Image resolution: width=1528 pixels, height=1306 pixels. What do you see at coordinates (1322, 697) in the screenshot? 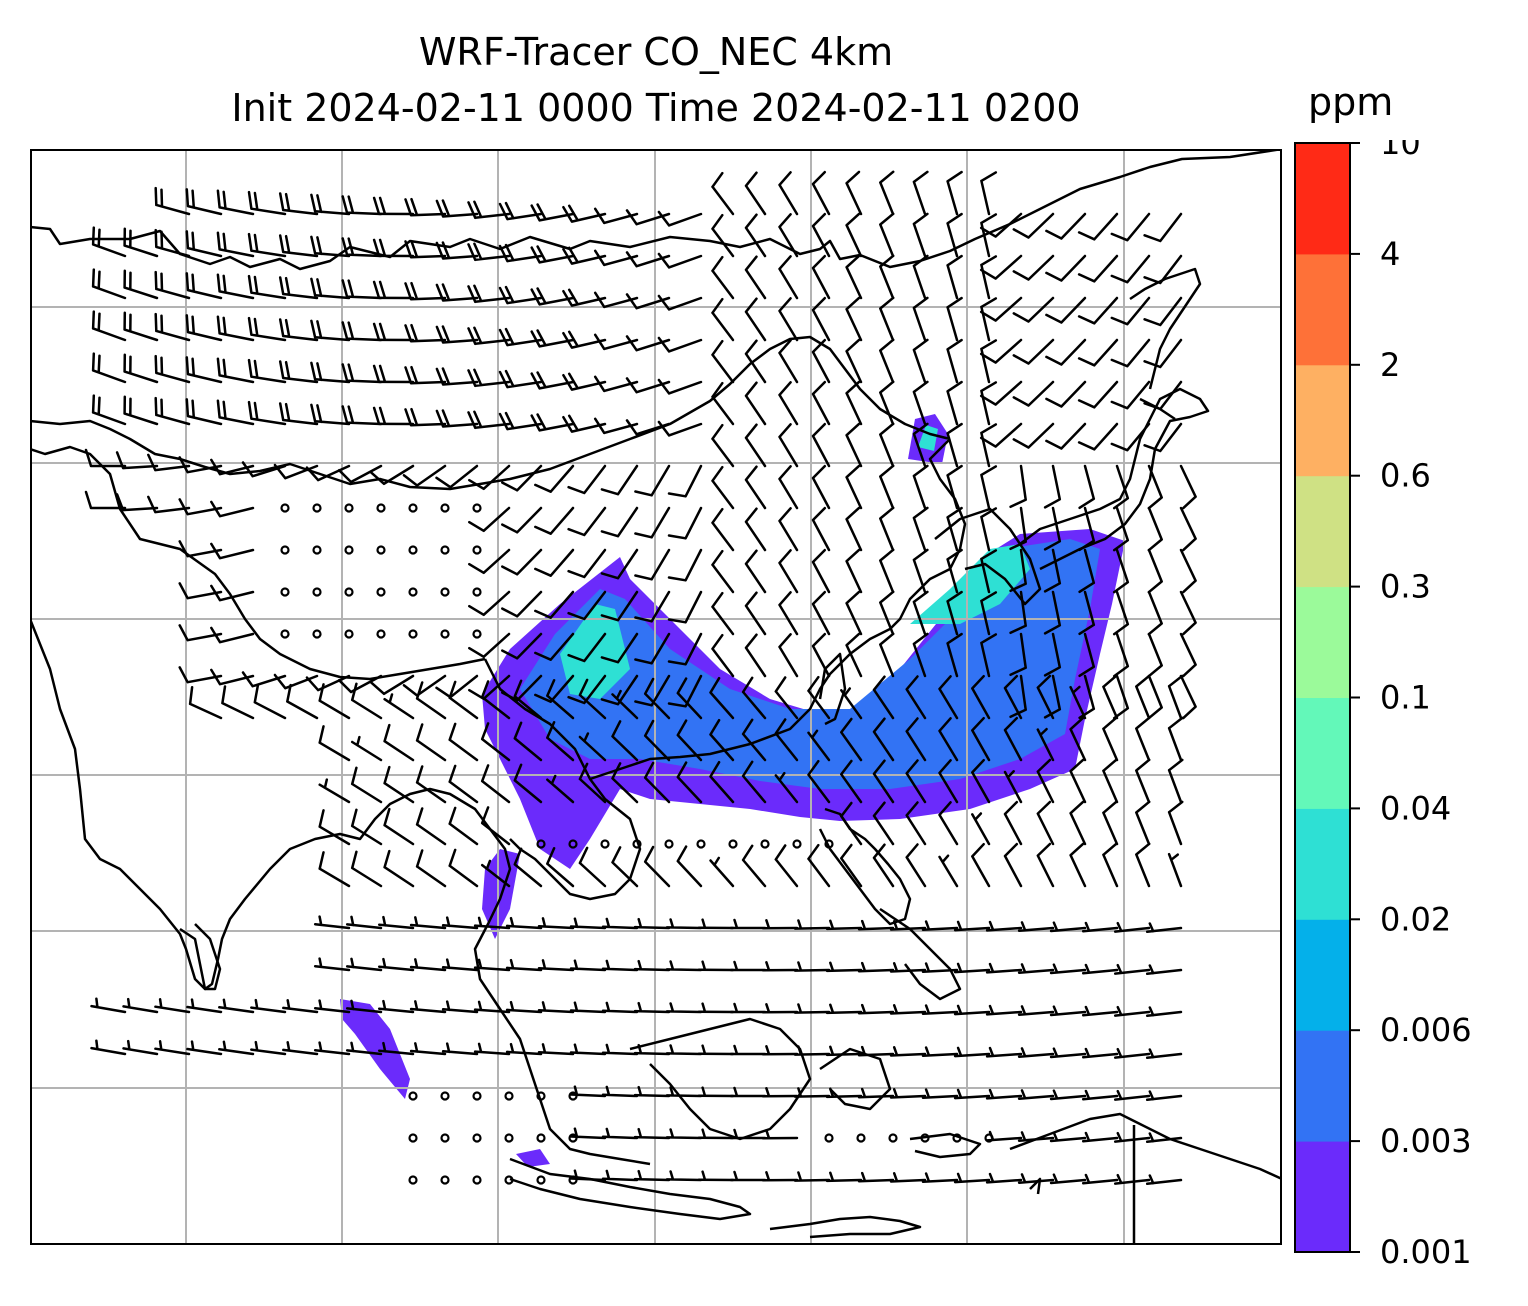
I see `colorbar-frame` at bounding box center [1322, 697].